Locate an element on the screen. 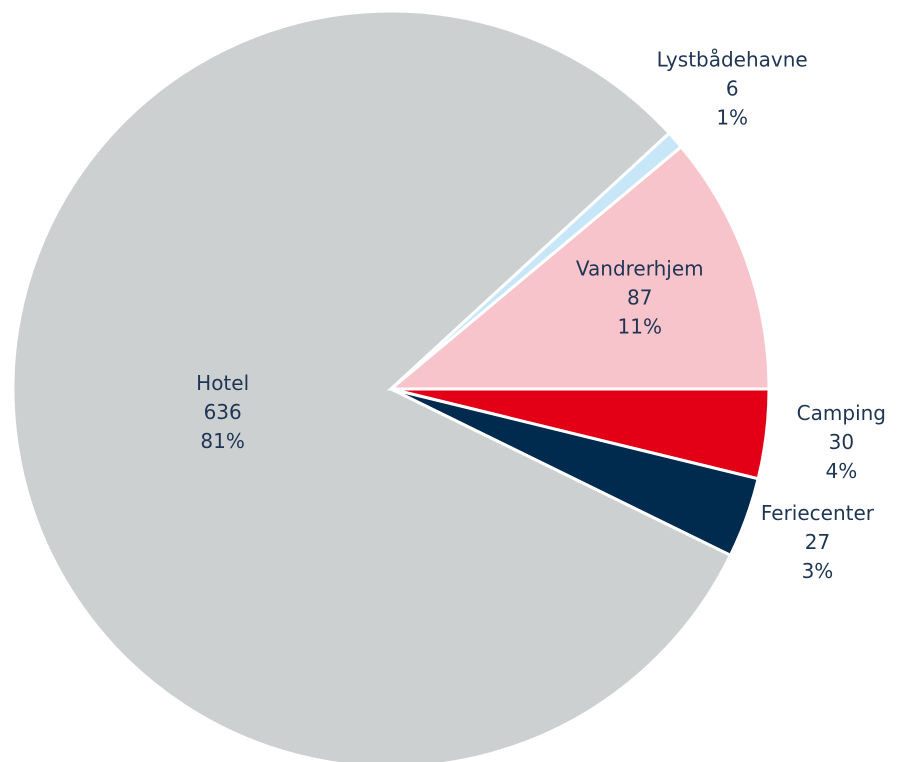  slice-label: Lystbådehavne is located at coordinates (732, 60).